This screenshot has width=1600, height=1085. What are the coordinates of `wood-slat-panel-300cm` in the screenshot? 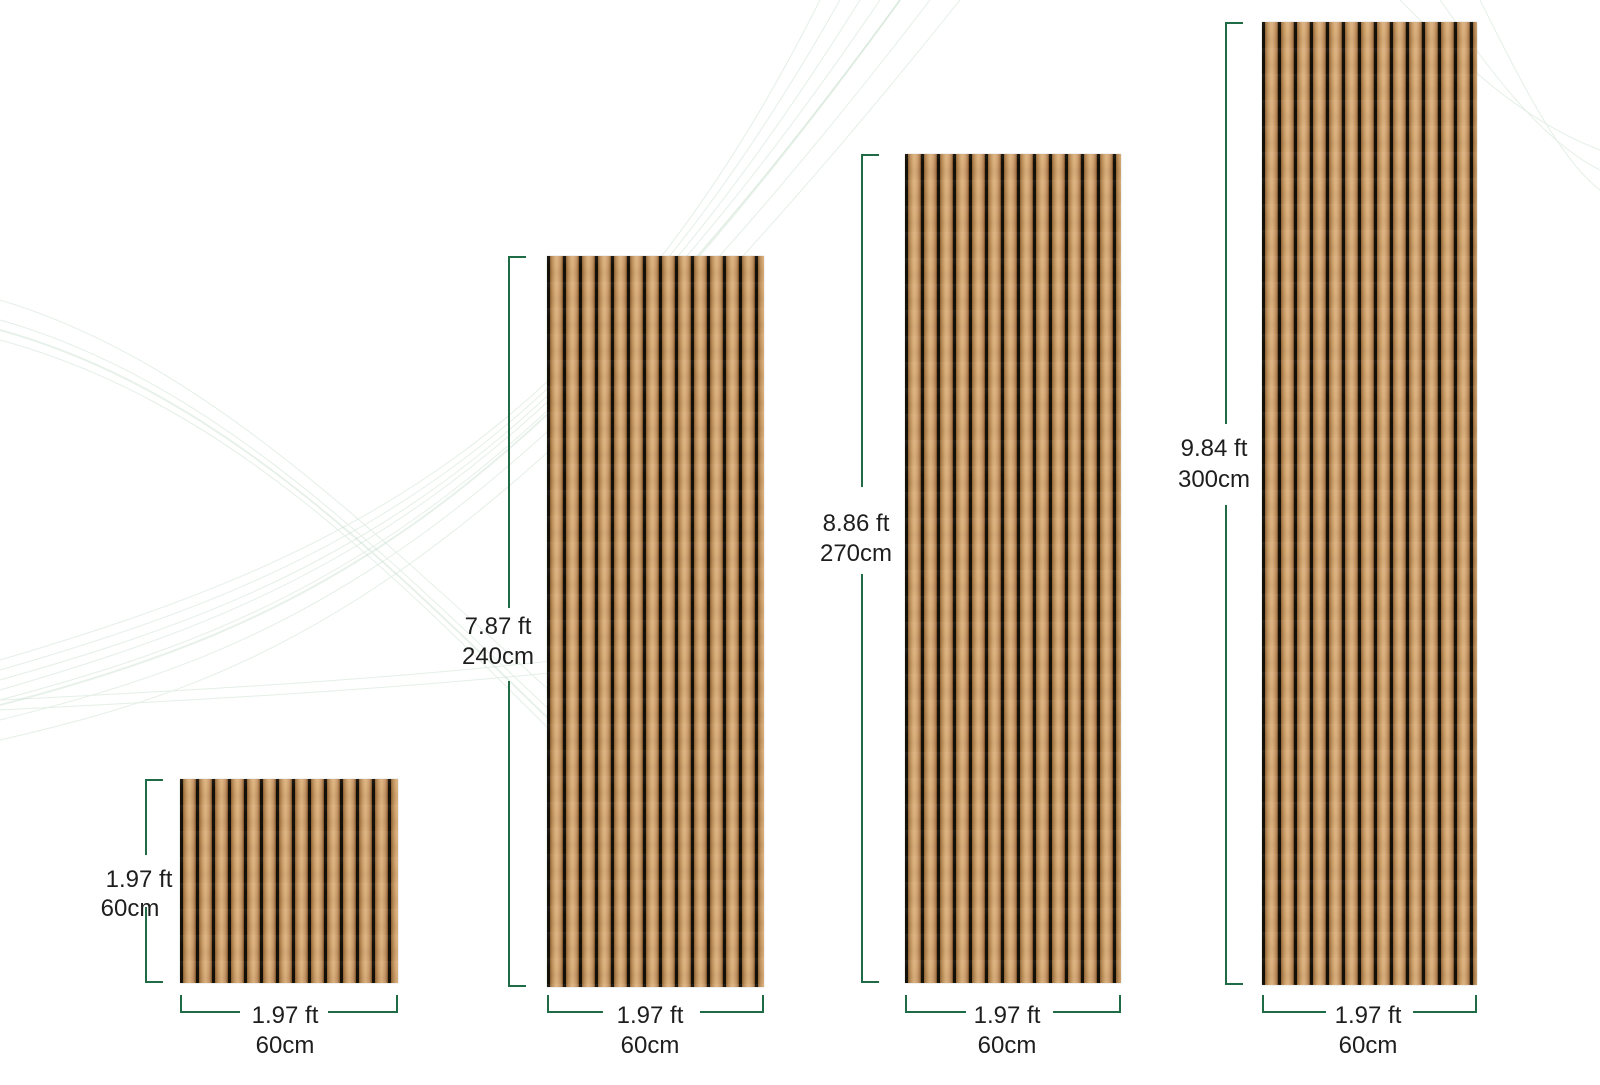 It's located at (1369, 503).